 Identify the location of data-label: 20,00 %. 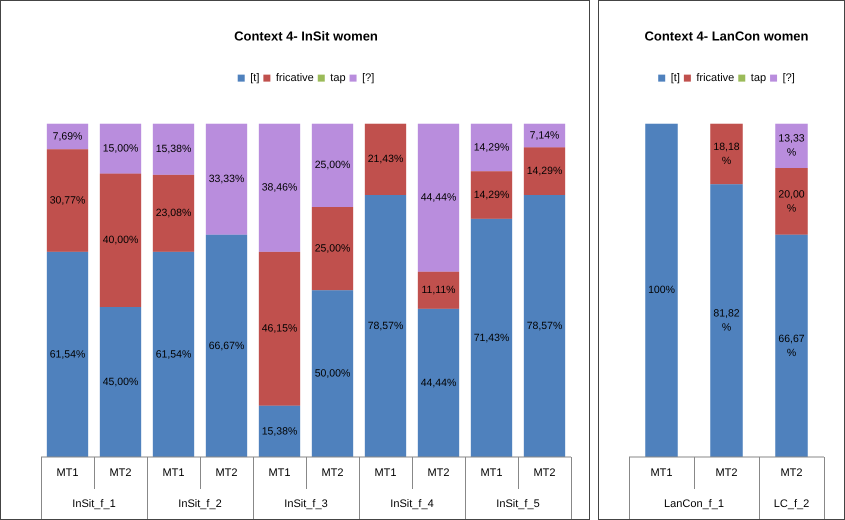
(791, 201).